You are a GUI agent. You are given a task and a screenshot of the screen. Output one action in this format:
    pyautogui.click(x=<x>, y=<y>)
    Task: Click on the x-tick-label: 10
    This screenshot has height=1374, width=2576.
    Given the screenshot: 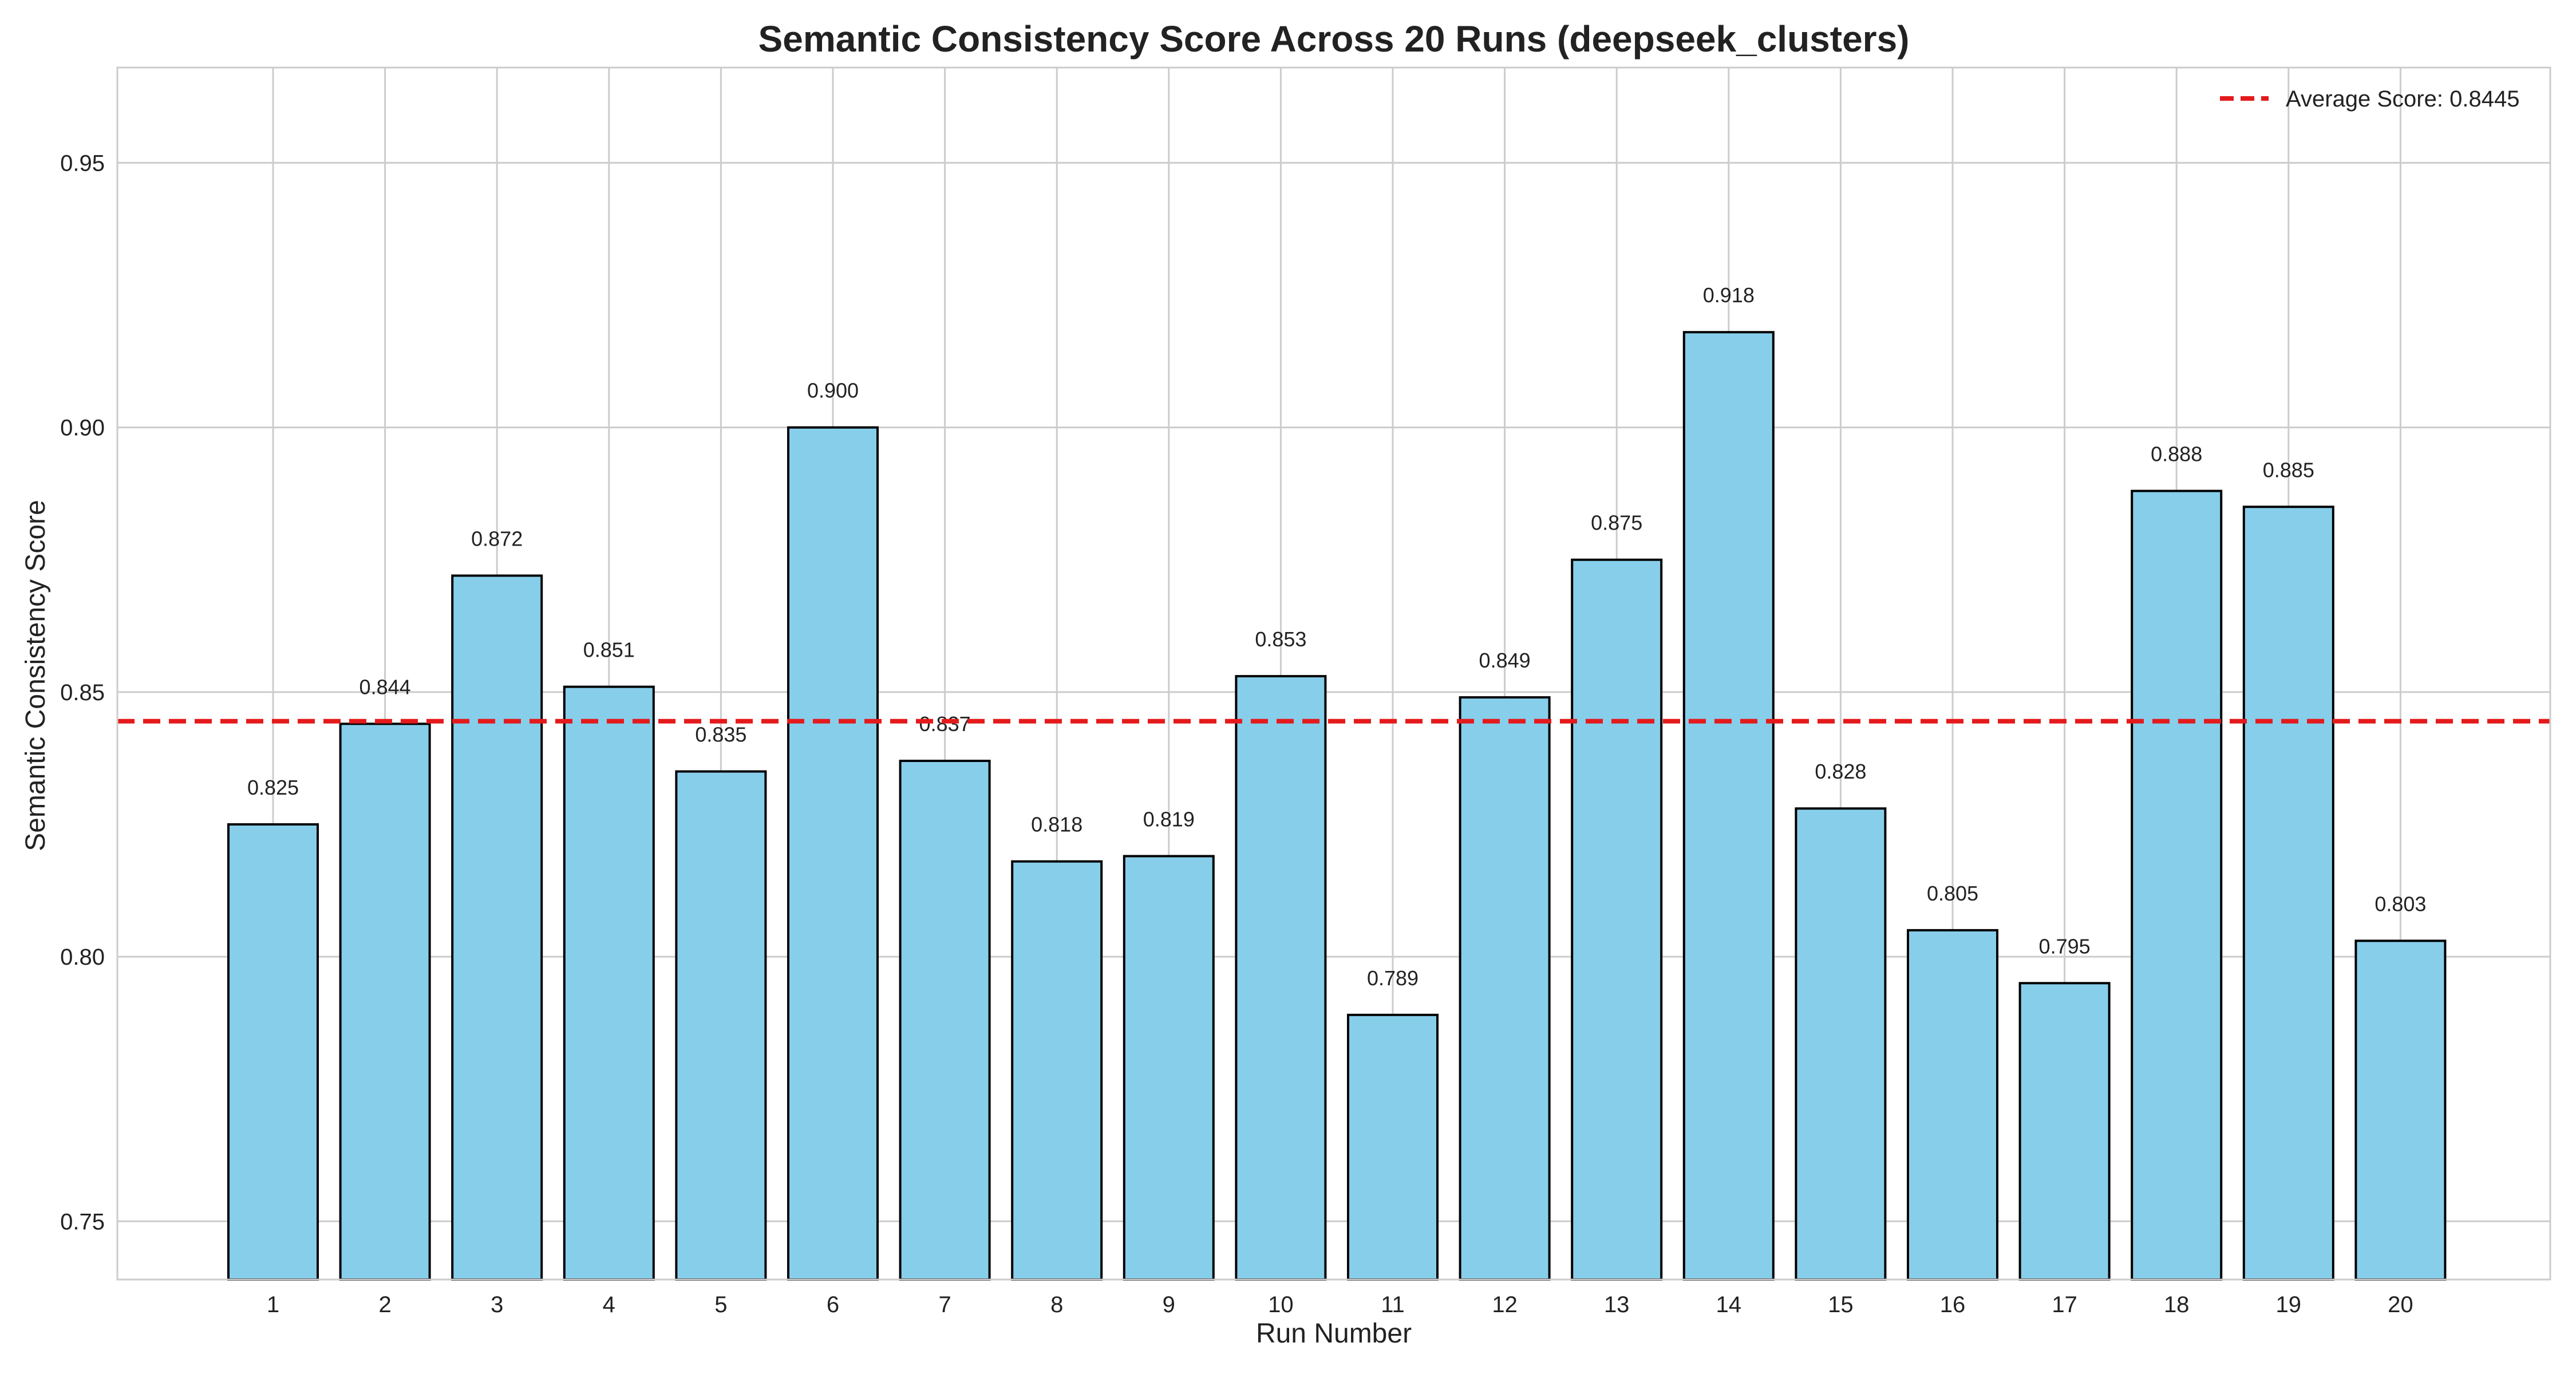 What is the action you would take?
    pyautogui.click(x=1281, y=1304)
    